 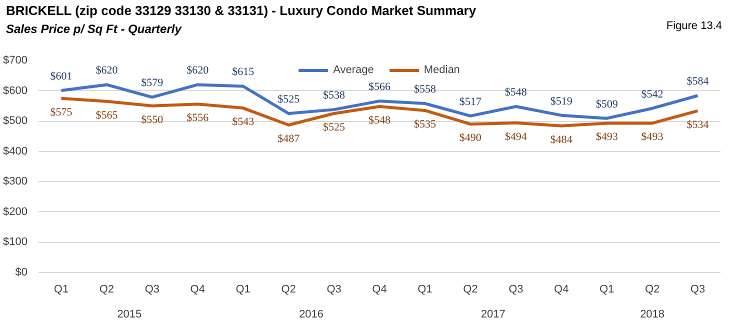 I want to click on data-label: $487, so click(x=289, y=139).